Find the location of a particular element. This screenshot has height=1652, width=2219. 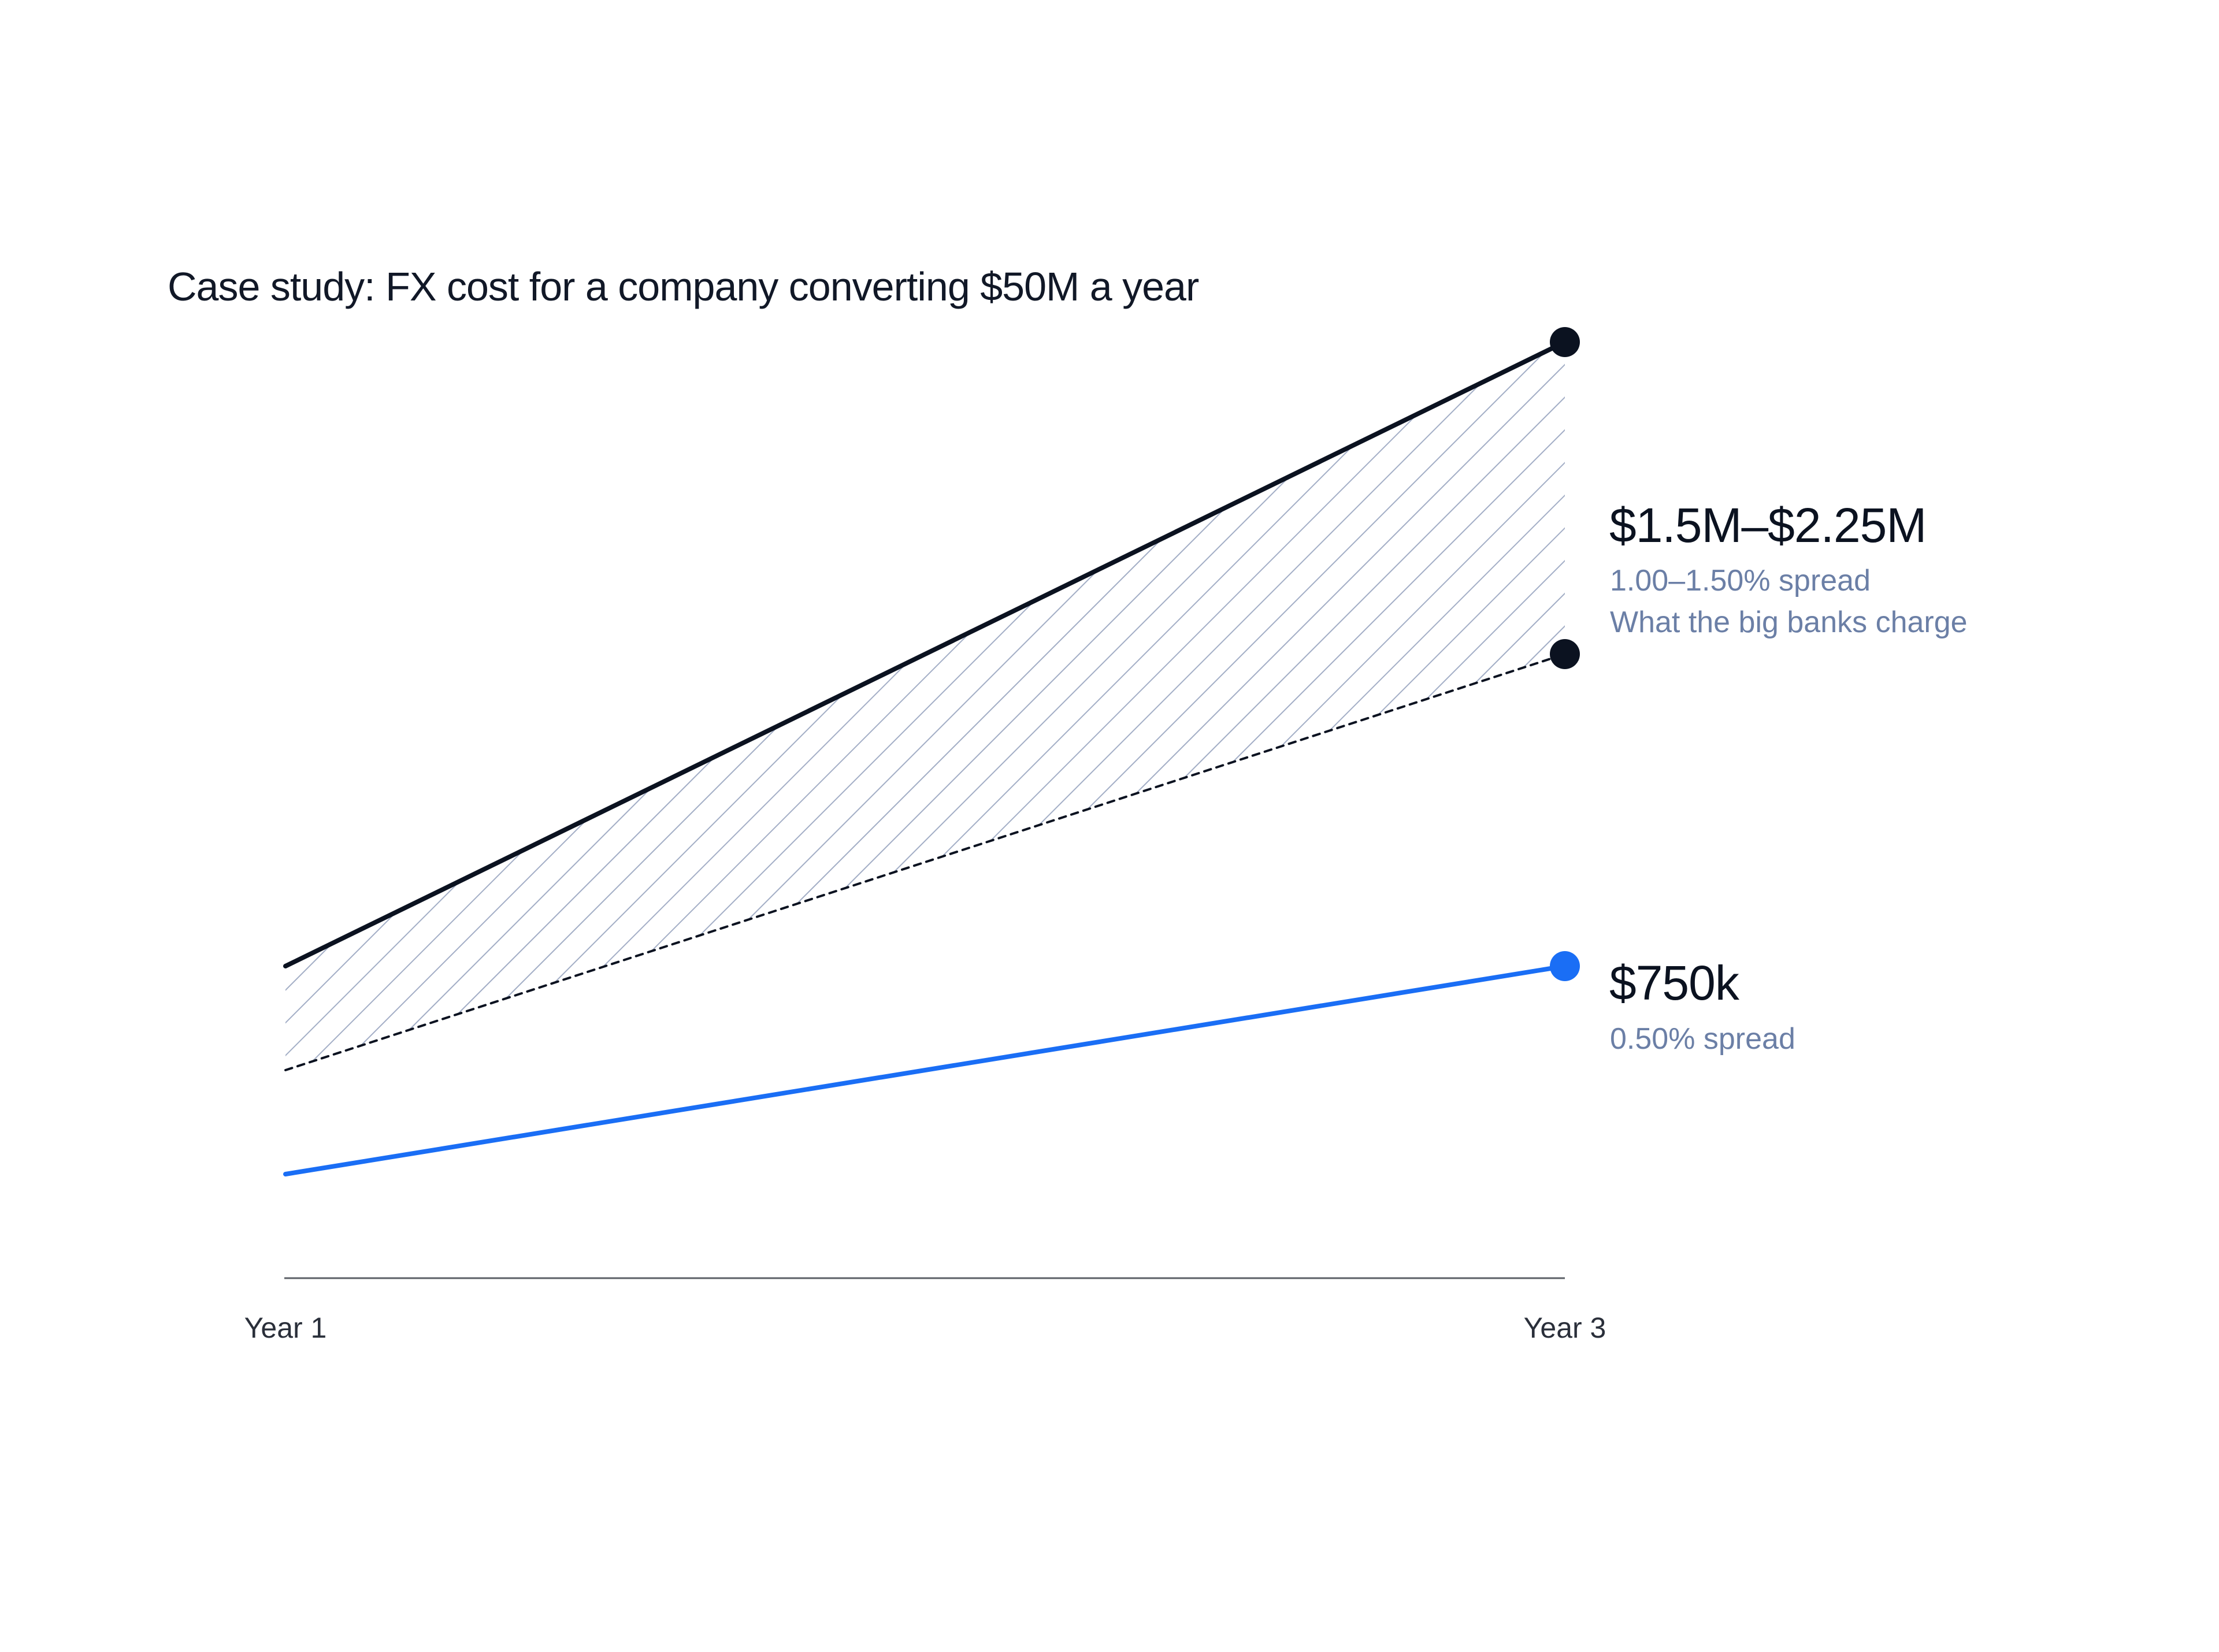

bank-spread-label: 1.00–1.50% spread is located at coordinates (1741, 580).